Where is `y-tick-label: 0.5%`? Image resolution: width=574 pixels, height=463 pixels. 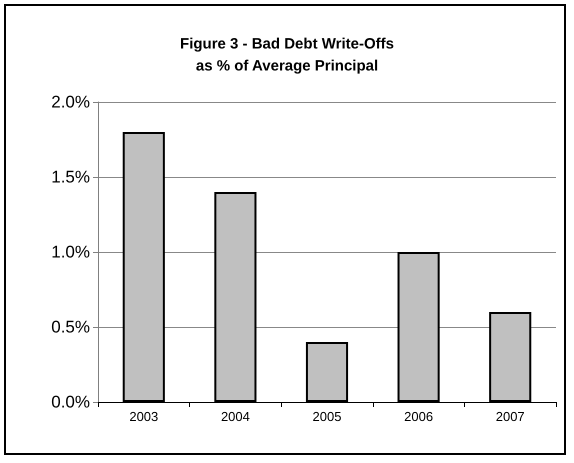
y-tick-label: 0.5% is located at coordinates (70, 327).